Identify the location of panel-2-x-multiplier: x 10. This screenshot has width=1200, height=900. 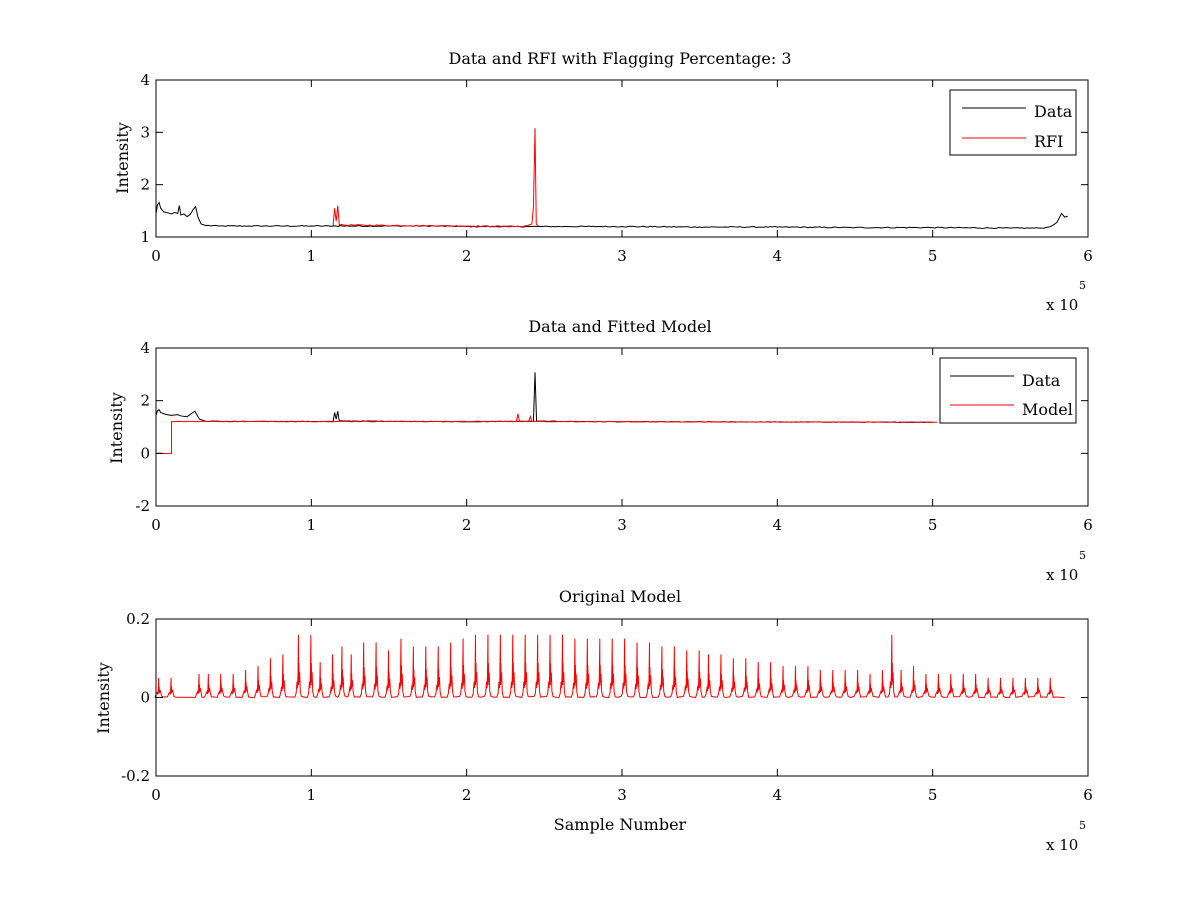
(1062, 575).